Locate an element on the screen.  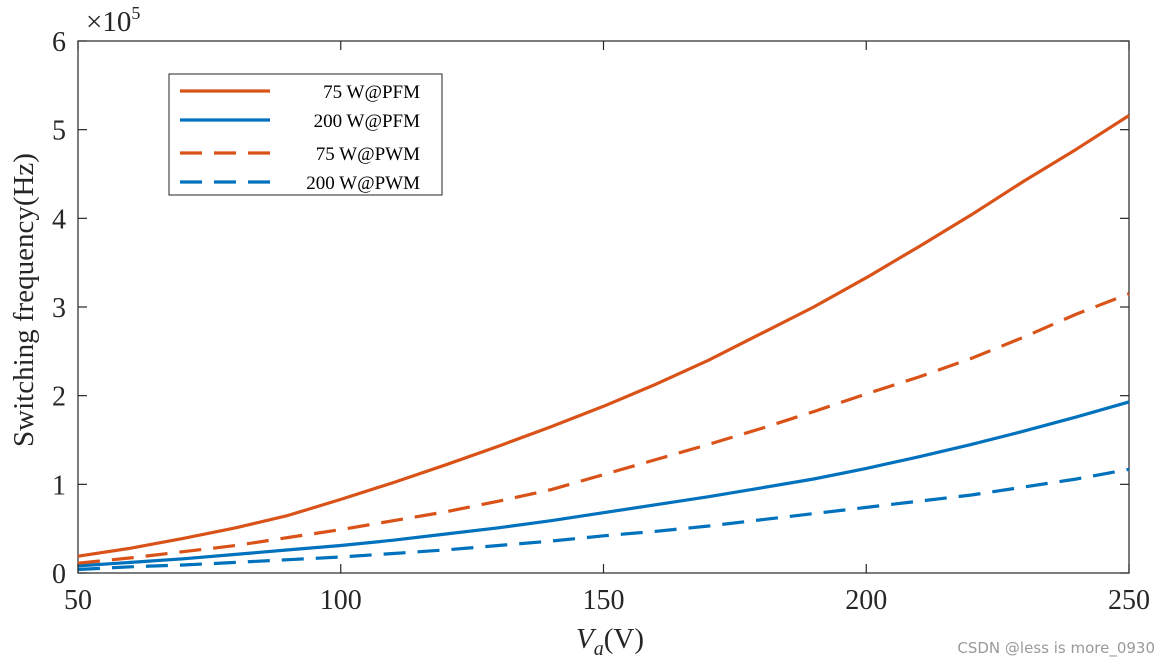
legend-box is located at coordinates (305, 134).